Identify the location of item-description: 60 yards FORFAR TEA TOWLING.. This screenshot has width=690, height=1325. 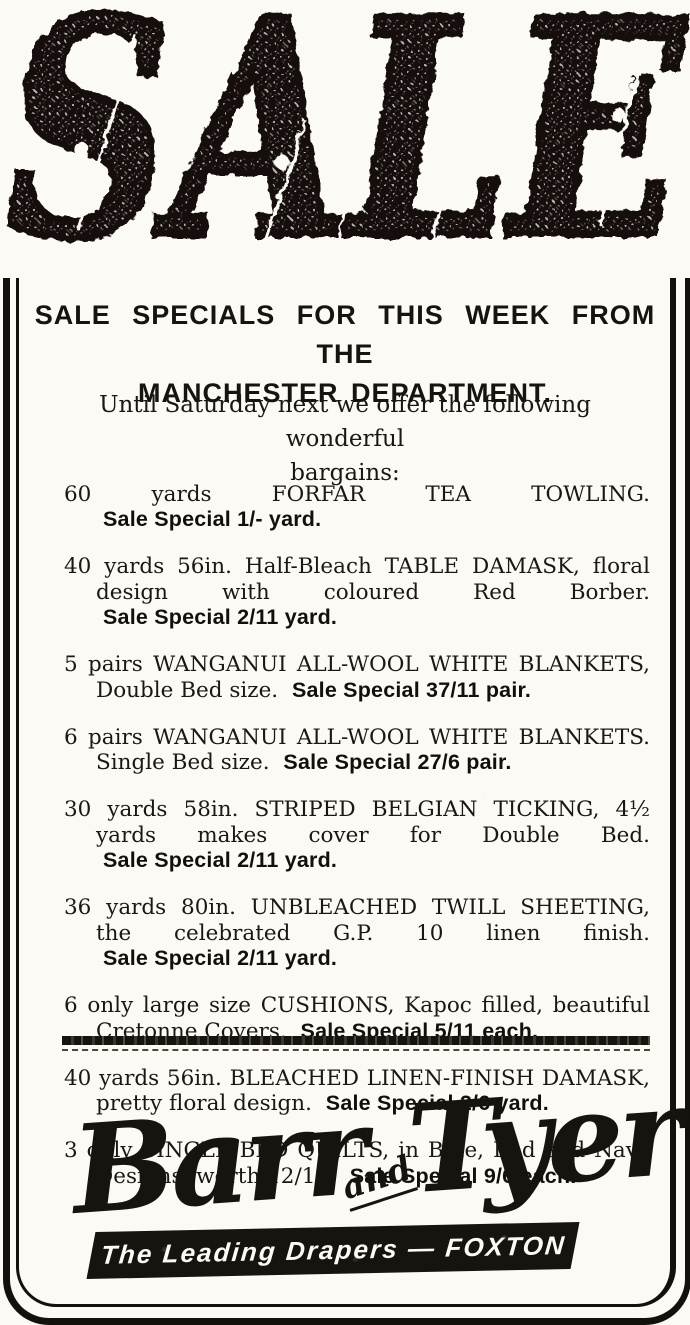
(357, 494).